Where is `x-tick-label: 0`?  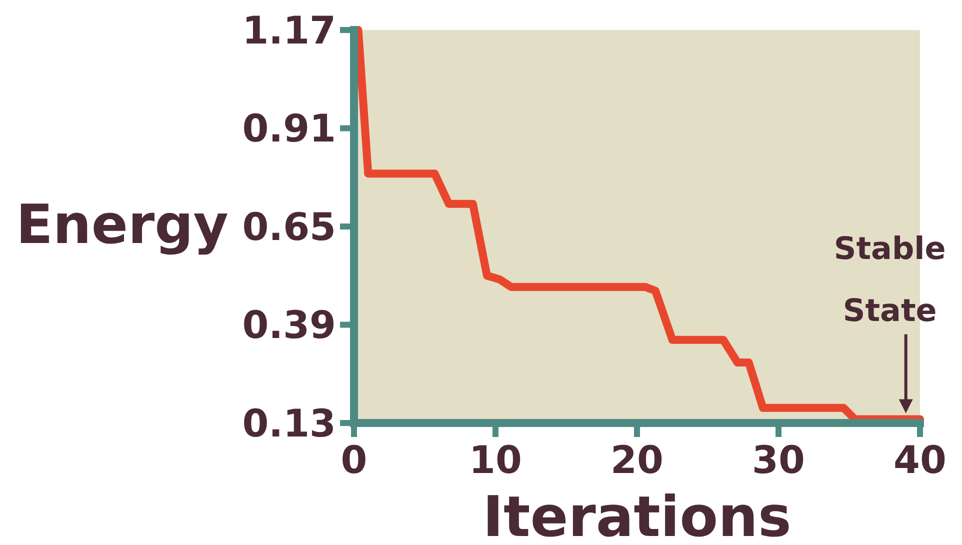 x-tick-label: 0 is located at coordinates (354, 460).